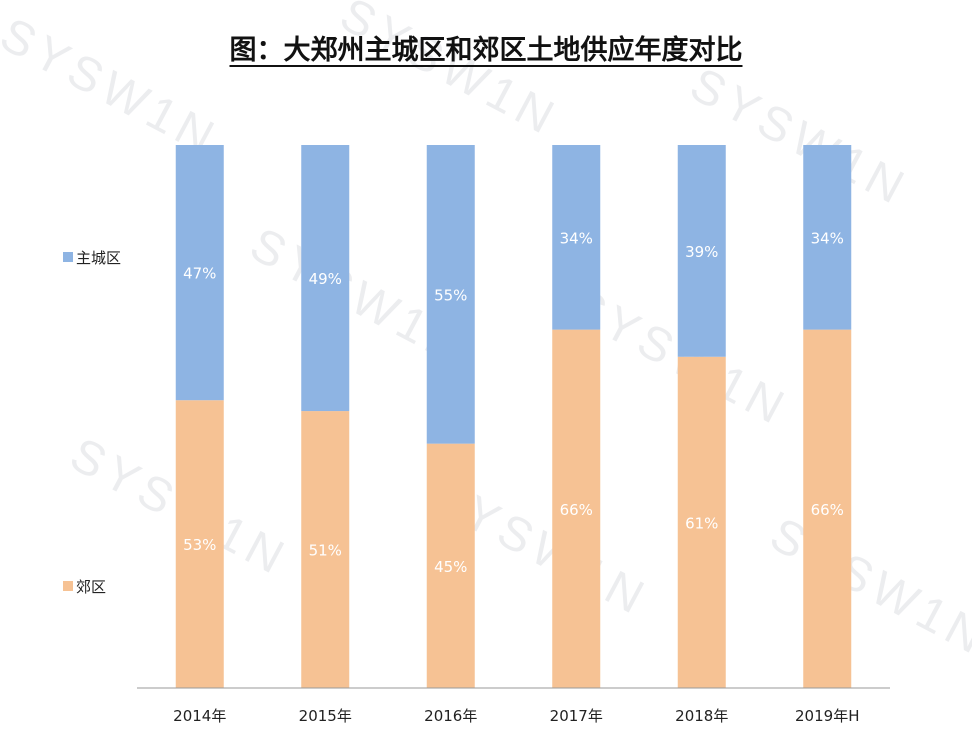 Image resolution: width=972 pixels, height=750 pixels. I want to click on data-label-main-district-0: 47%, so click(199, 274).